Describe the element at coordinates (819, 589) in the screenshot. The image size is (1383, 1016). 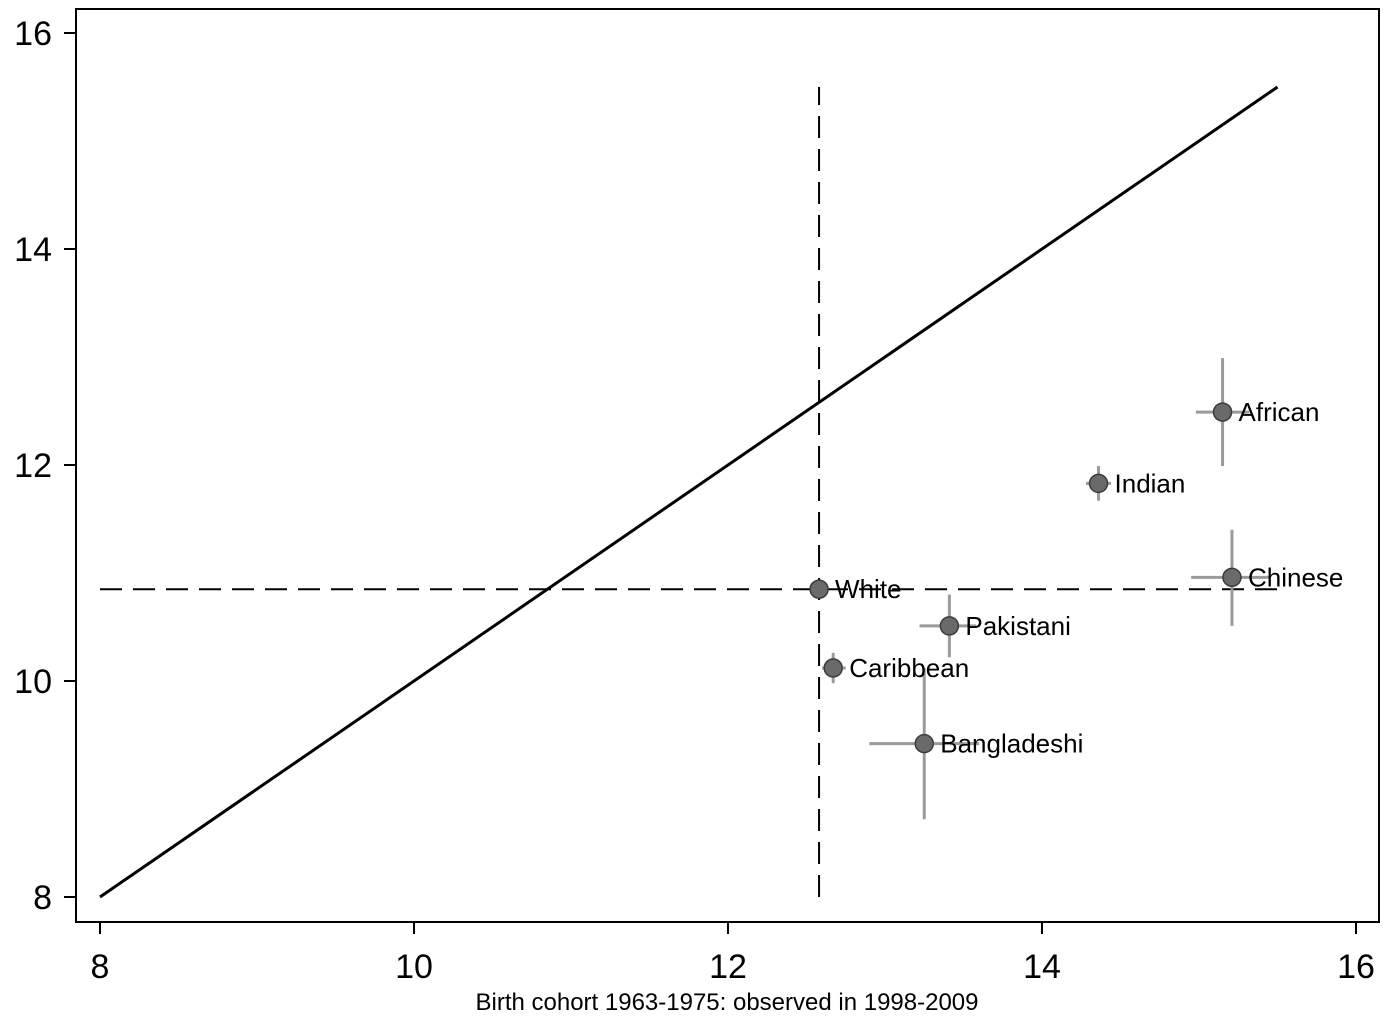
I see `point-white` at that location.